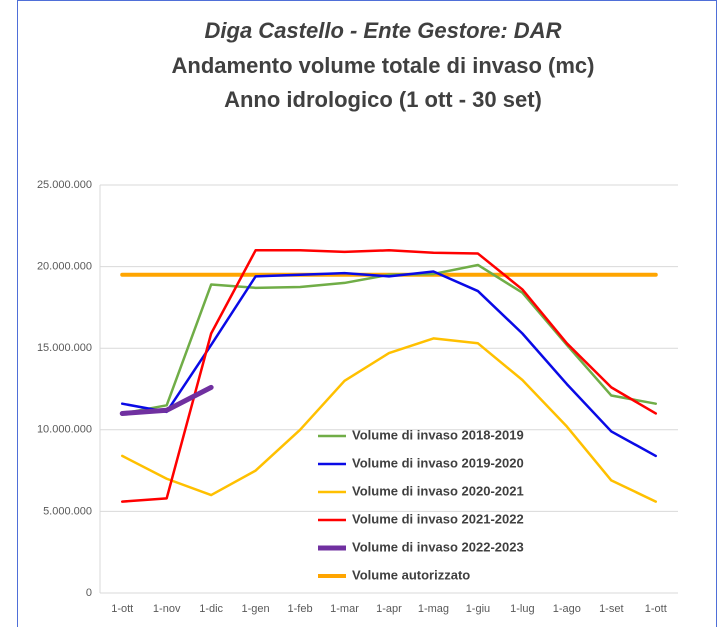 This screenshot has height=632, width=717. Describe the element at coordinates (438, 546) in the screenshot. I see `legend-label: Volume di invaso 2022-2023` at that location.